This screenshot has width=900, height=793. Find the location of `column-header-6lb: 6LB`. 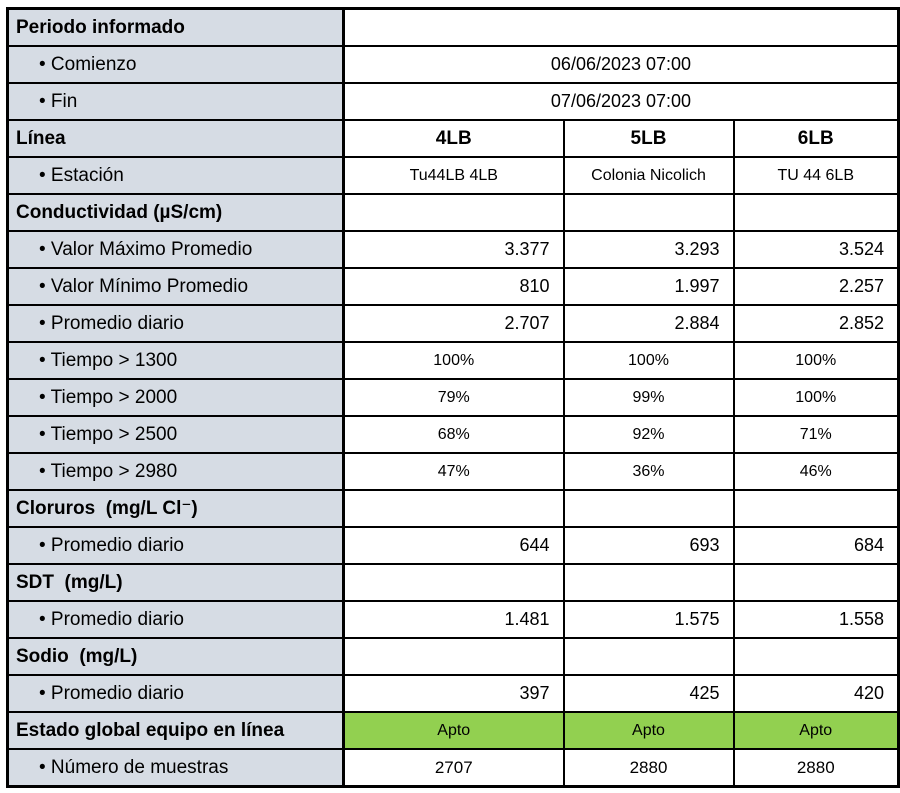

column-header-6lb: 6LB is located at coordinates (816, 138).